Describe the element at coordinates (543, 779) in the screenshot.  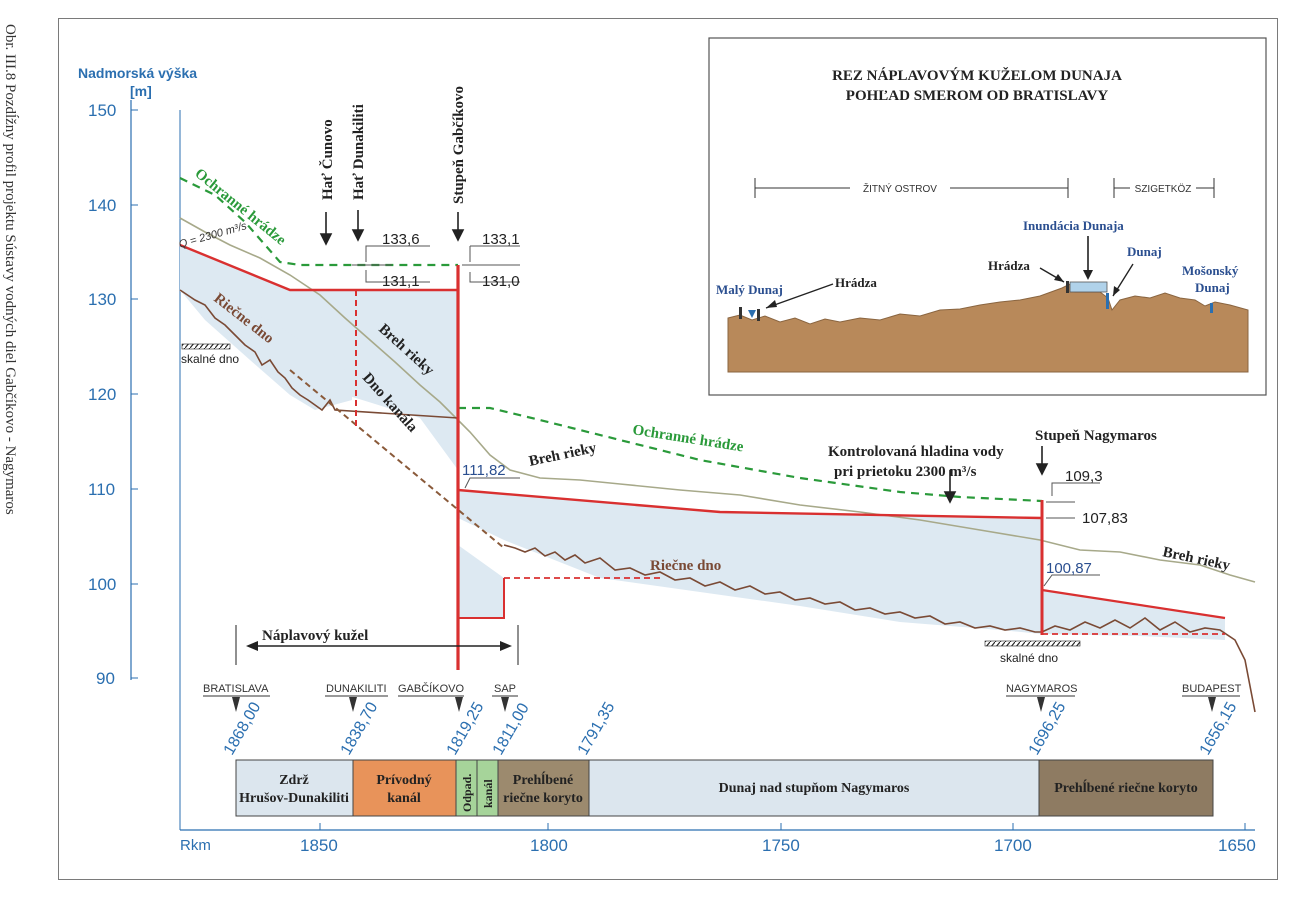
I see `segment-label: Prehĺbené` at that location.